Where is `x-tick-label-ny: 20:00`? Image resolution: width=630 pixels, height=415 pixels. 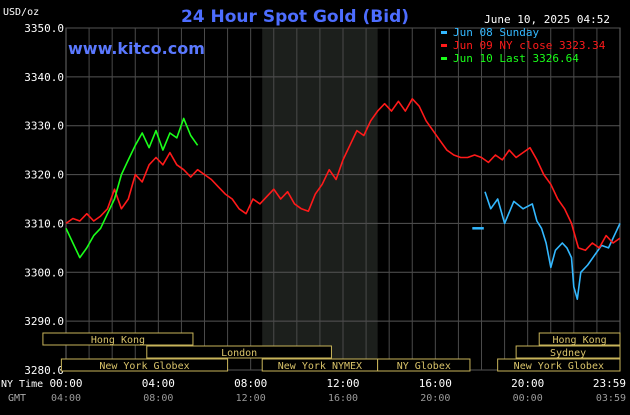
x-tick-label-ny: 20:00 is located at coordinates (527, 383).